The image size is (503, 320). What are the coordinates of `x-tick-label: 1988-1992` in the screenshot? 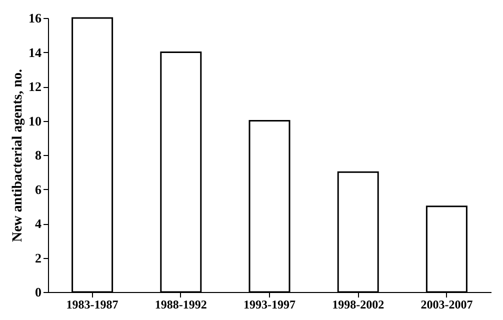 It's located at (180, 305).